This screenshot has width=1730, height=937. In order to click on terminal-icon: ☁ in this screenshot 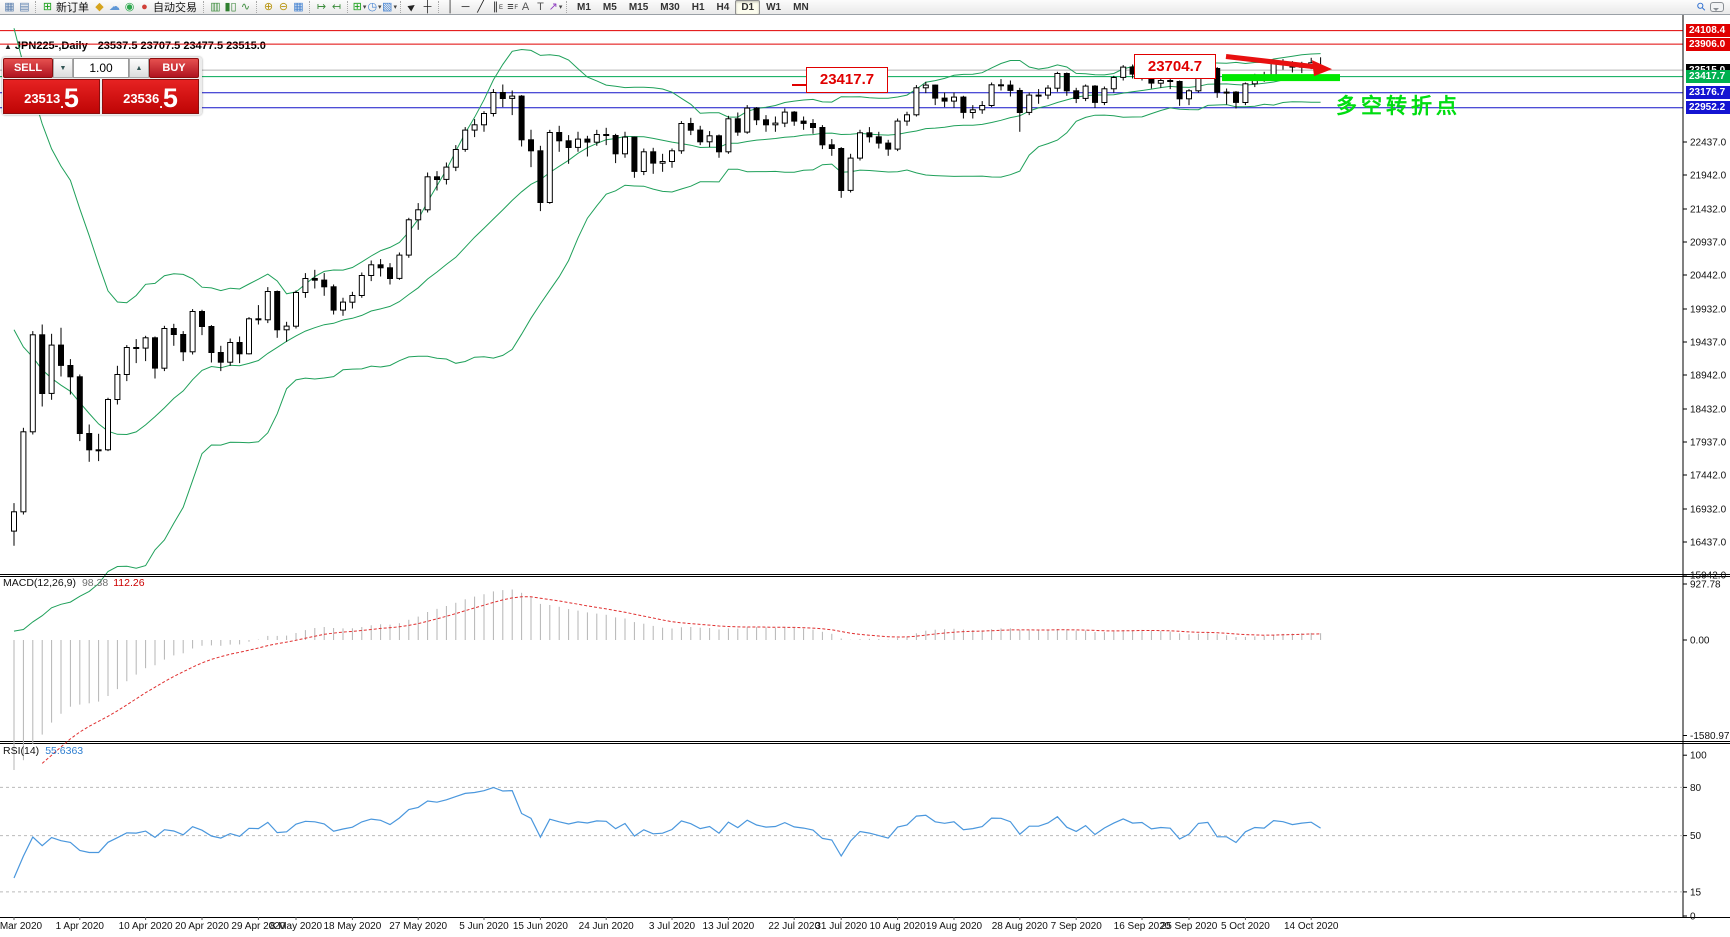, I will do `click(114, 6)`.